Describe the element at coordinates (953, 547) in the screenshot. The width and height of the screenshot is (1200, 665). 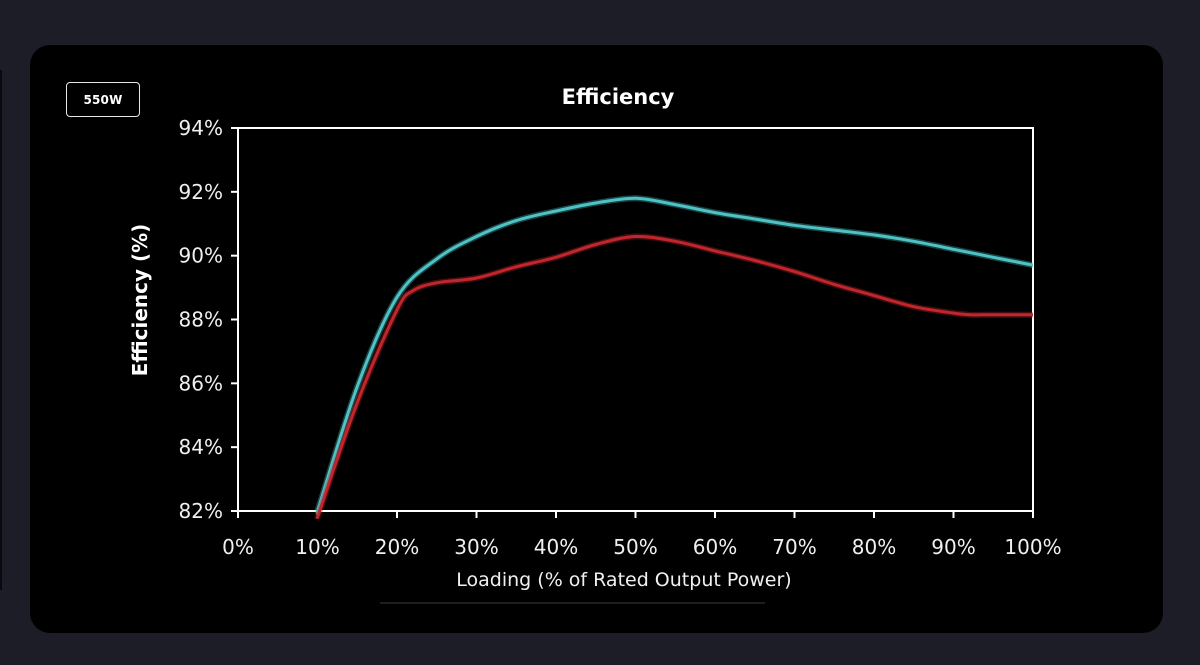
I see `x-tick-label: 90%` at that location.